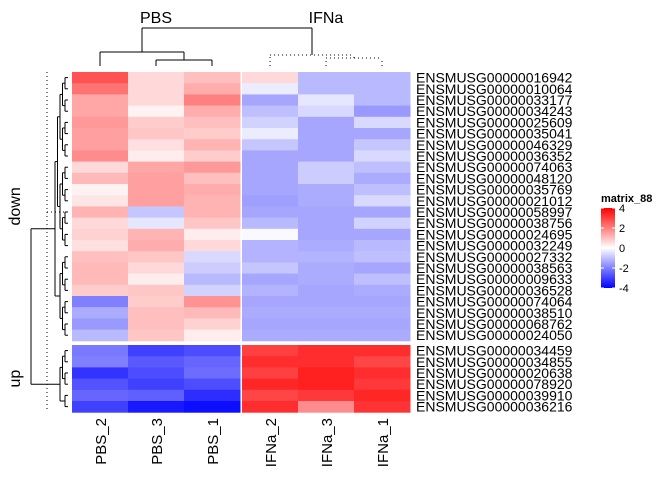 The width and height of the screenshot is (672, 480). What do you see at coordinates (494, 122) in the screenshot?
I see `row-label: ENSMUSG00000025609` at bounding box center [494, 122].